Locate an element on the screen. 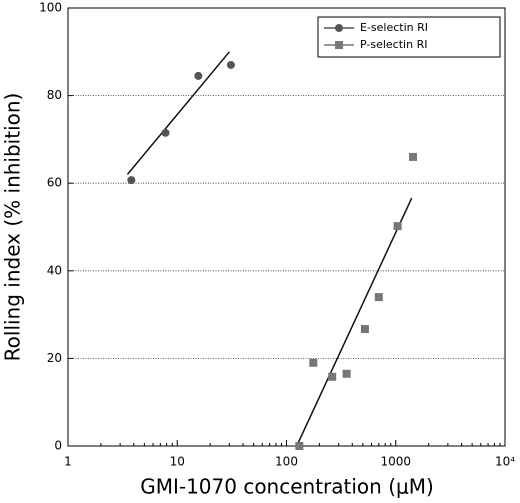  y-tick-label: 20 is located at coordinates (54, 358).